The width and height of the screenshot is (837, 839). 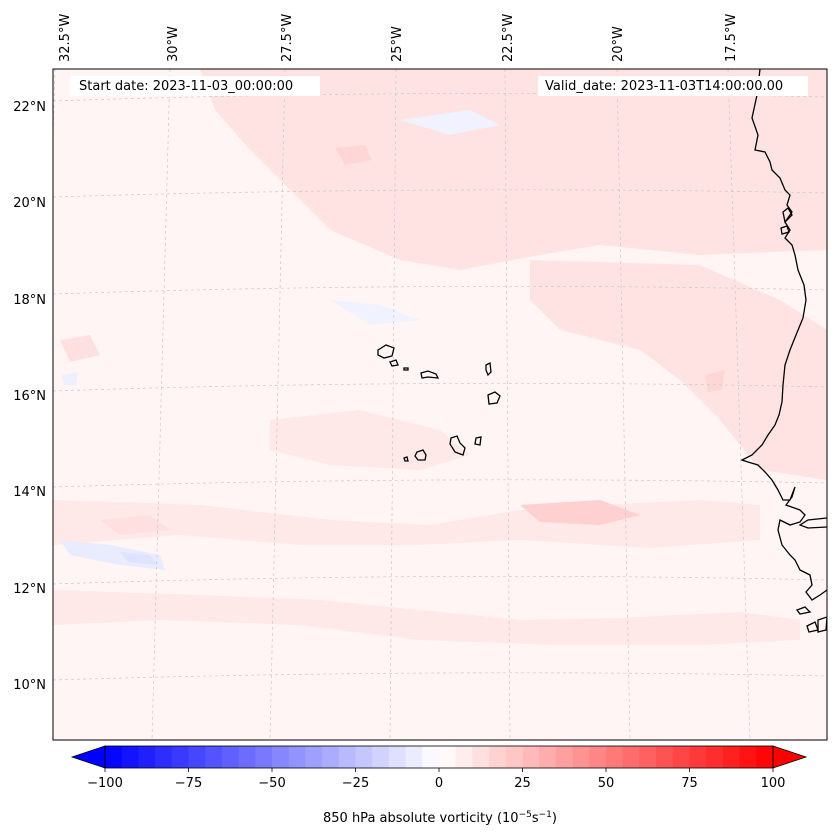 I want to click on colorbar-title-prefix: 850 hPa absolute vorticity (10, so click(x=421, y=818).